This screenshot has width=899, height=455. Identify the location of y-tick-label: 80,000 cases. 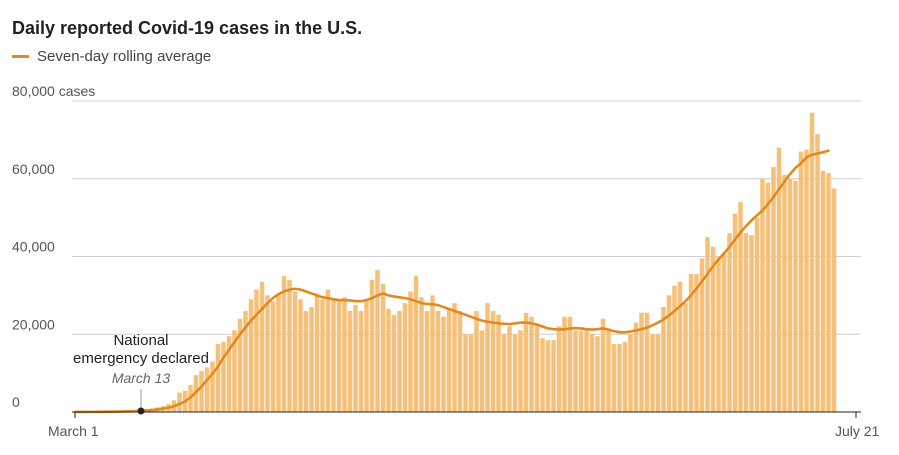
(53, 91).